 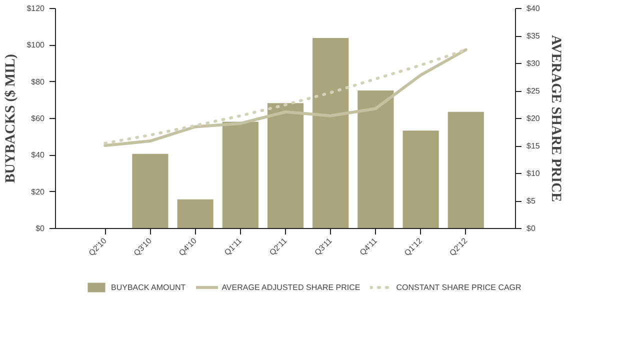 What do you see at coordinates (36, 8) in the screenshot?
I see `y-tick-label: $120` at bounding box center [36, 8].